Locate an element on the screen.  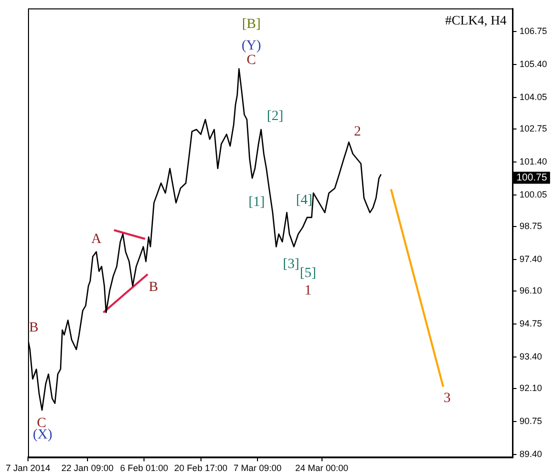
y-tick-label: 104.05 is located at coordinates (533, 97).